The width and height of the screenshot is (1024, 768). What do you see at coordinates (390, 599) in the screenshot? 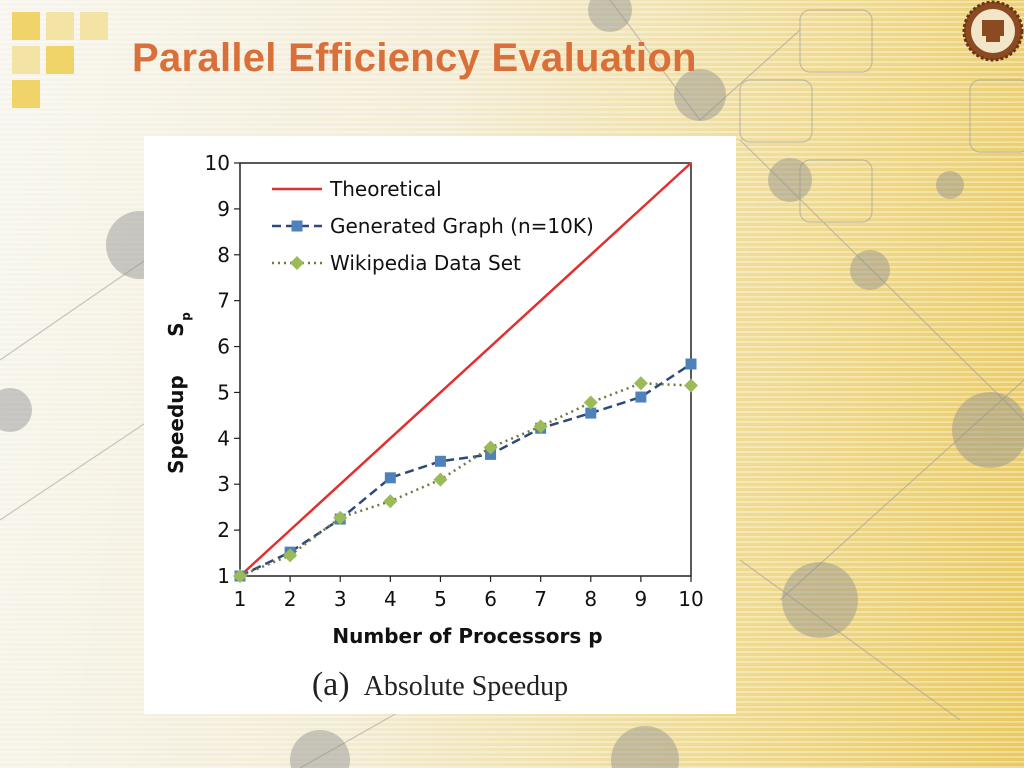
I see `x-tick-label: 4` at bounding box center [390, 599].